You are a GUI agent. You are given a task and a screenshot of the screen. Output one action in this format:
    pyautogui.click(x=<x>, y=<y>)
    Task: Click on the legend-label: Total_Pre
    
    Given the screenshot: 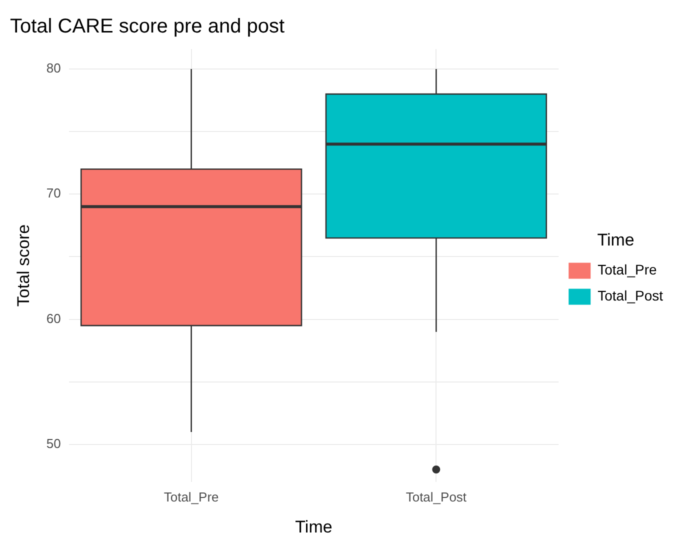 What is the action you would take?
    pyautogui.click(x=627, y=270)
    